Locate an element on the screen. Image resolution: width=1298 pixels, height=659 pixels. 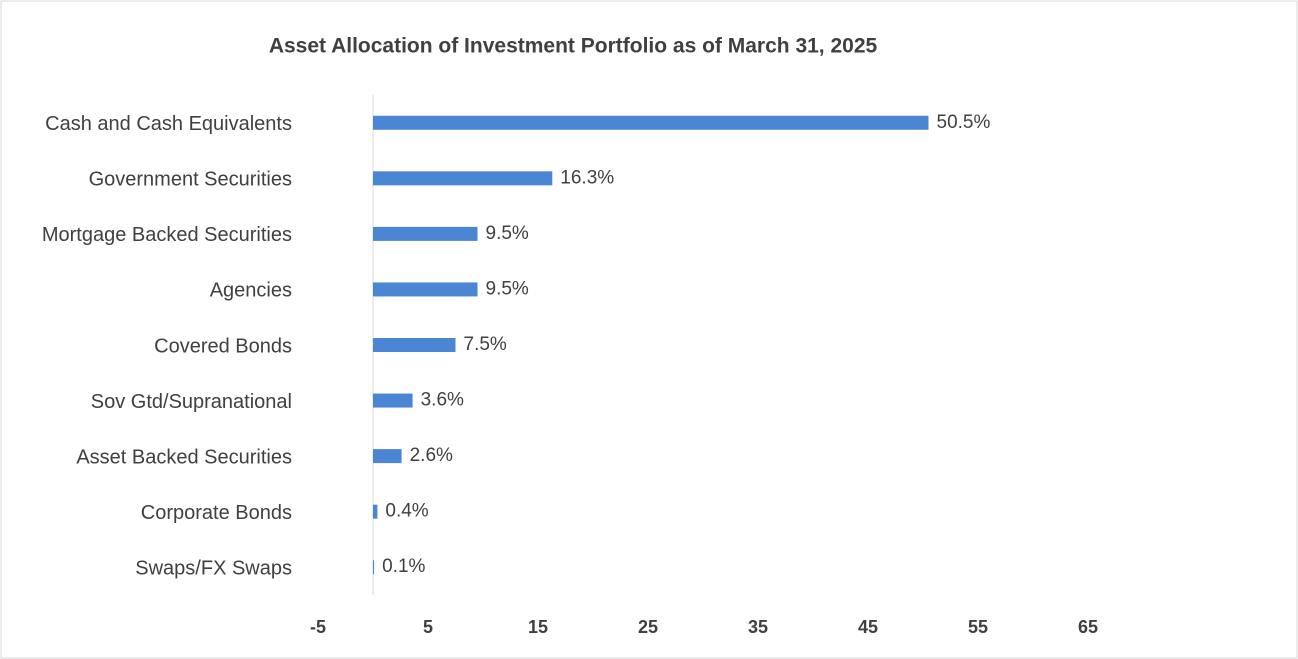
y-tick-label: Sov Gtd/Supranational is located at coordinates (191, 402).